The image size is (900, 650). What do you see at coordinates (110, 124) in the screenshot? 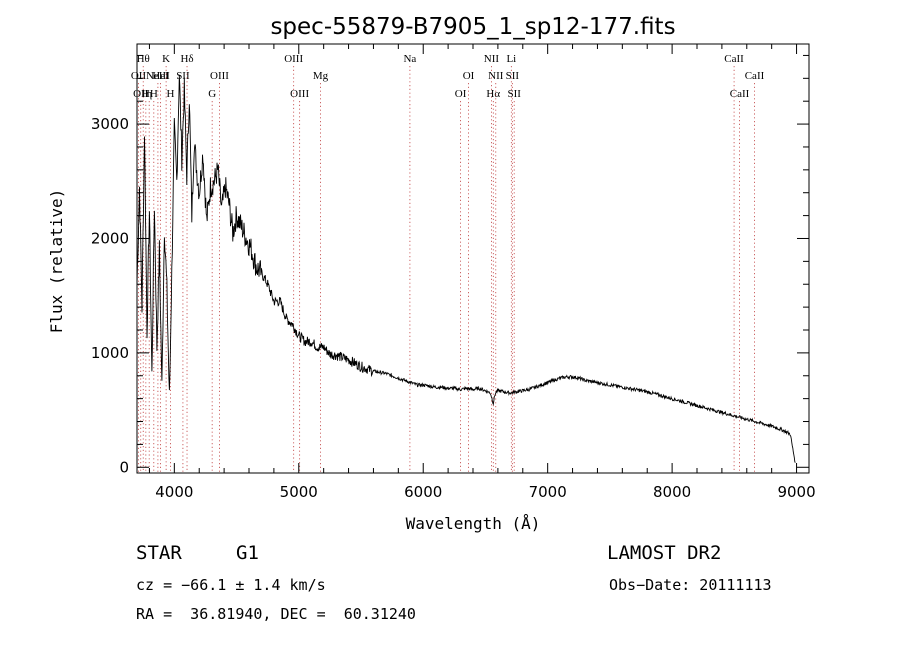
I see `y-tick-label: 3000` at bounding box center [110, 124].